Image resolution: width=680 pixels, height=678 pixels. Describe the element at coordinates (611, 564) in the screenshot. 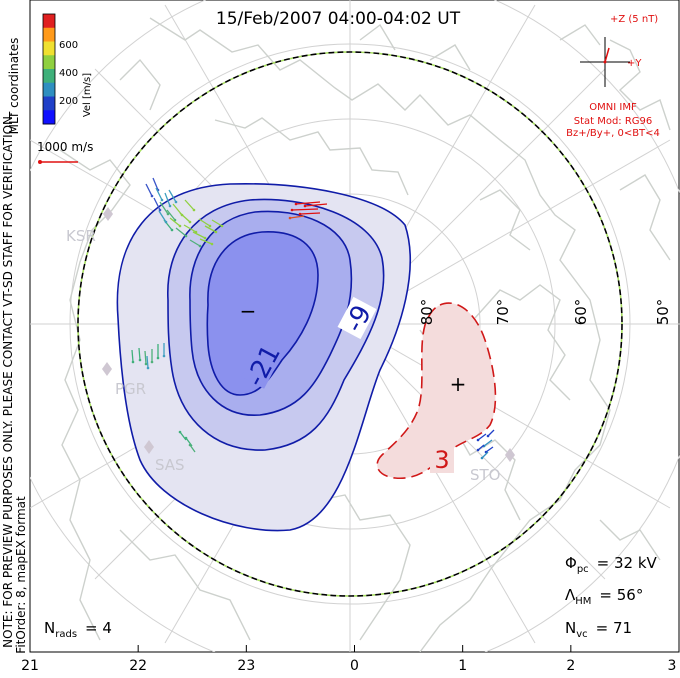

I see `stat-phi-pc: Φpc = 32 kV` at that location.